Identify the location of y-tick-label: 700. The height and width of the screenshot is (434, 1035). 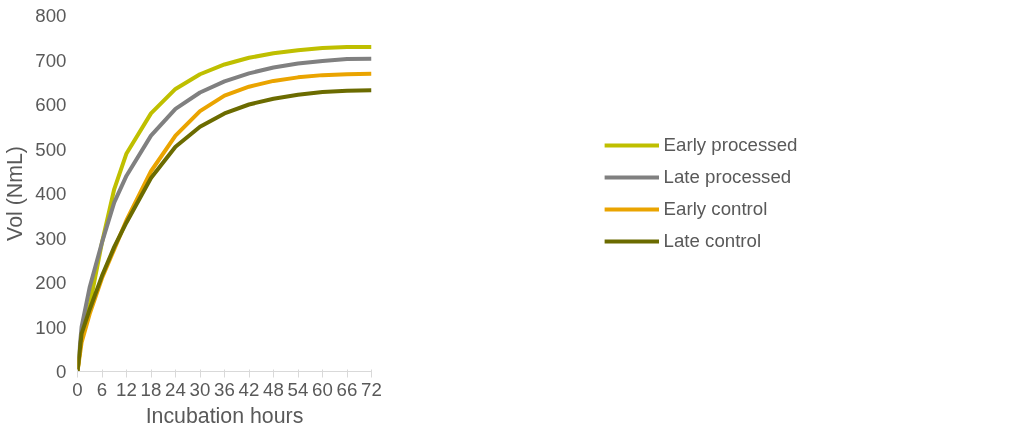
(51, 60).